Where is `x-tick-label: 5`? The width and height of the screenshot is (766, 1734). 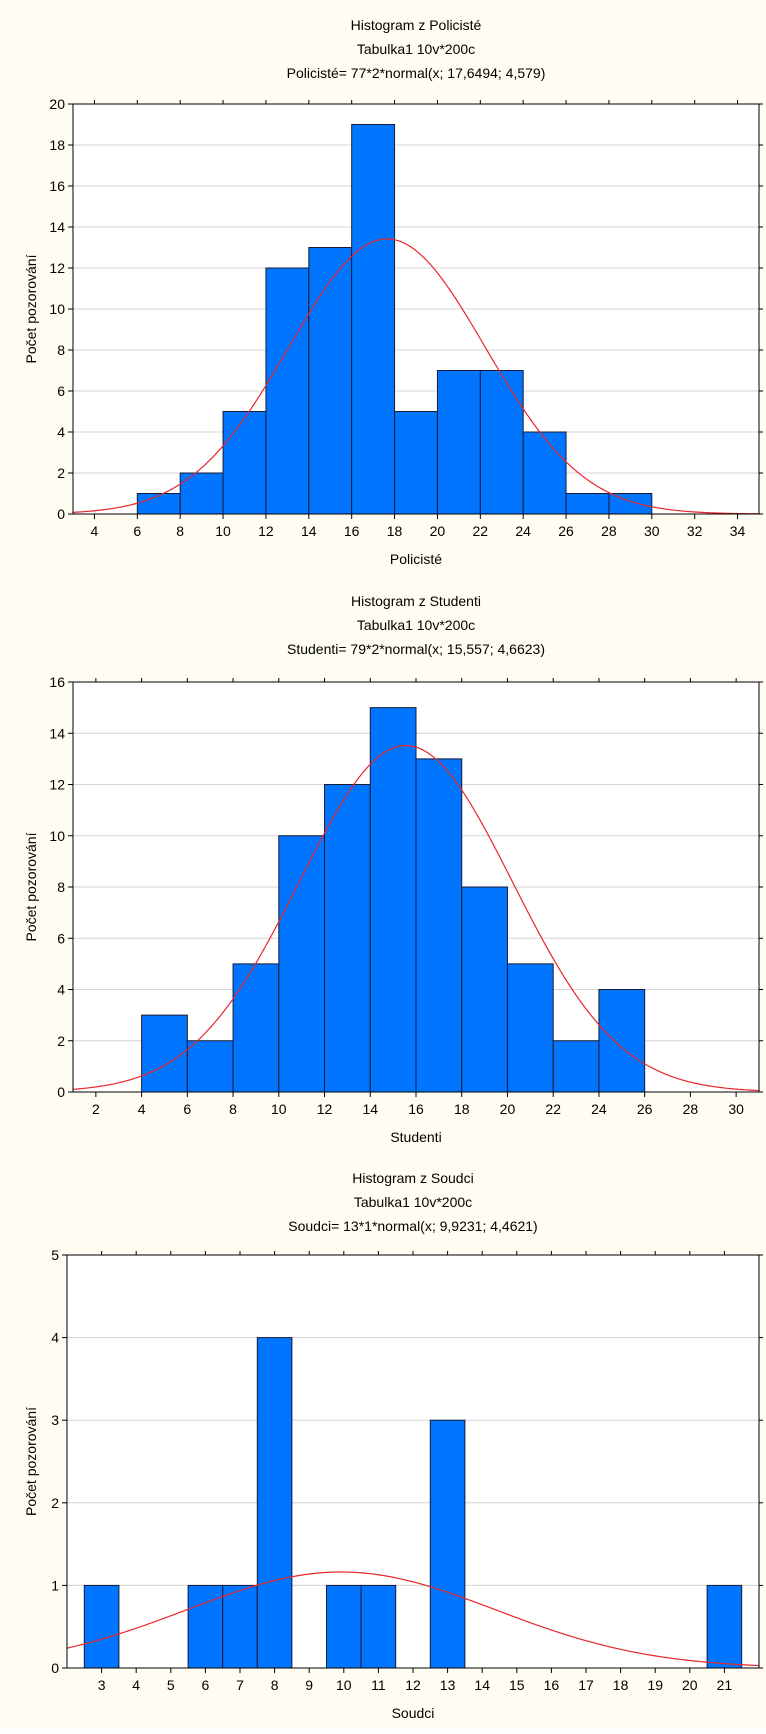
x-tick-label: 5 is located at coordinates (171, 1685).